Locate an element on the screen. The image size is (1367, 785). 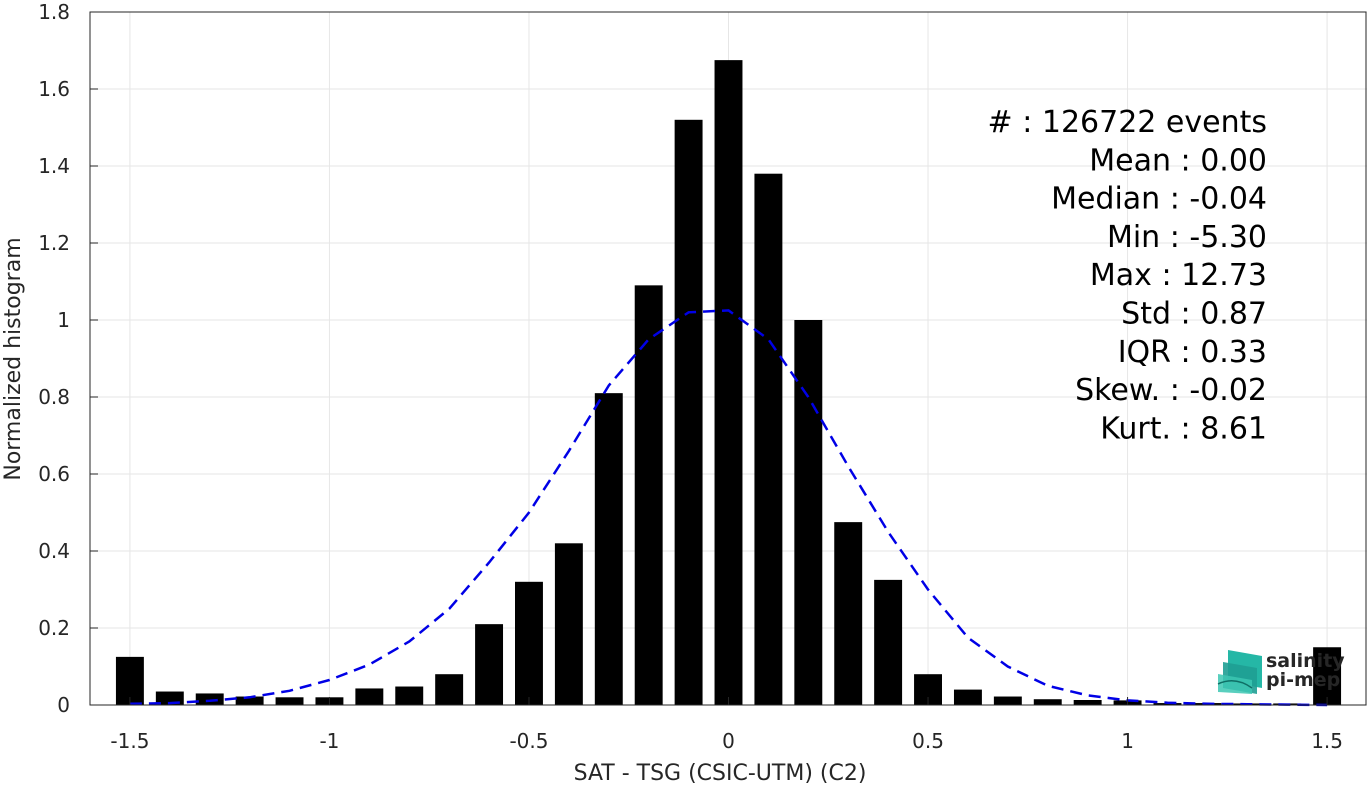
x-tick-label: 0 is located at coordinates (728, 741).